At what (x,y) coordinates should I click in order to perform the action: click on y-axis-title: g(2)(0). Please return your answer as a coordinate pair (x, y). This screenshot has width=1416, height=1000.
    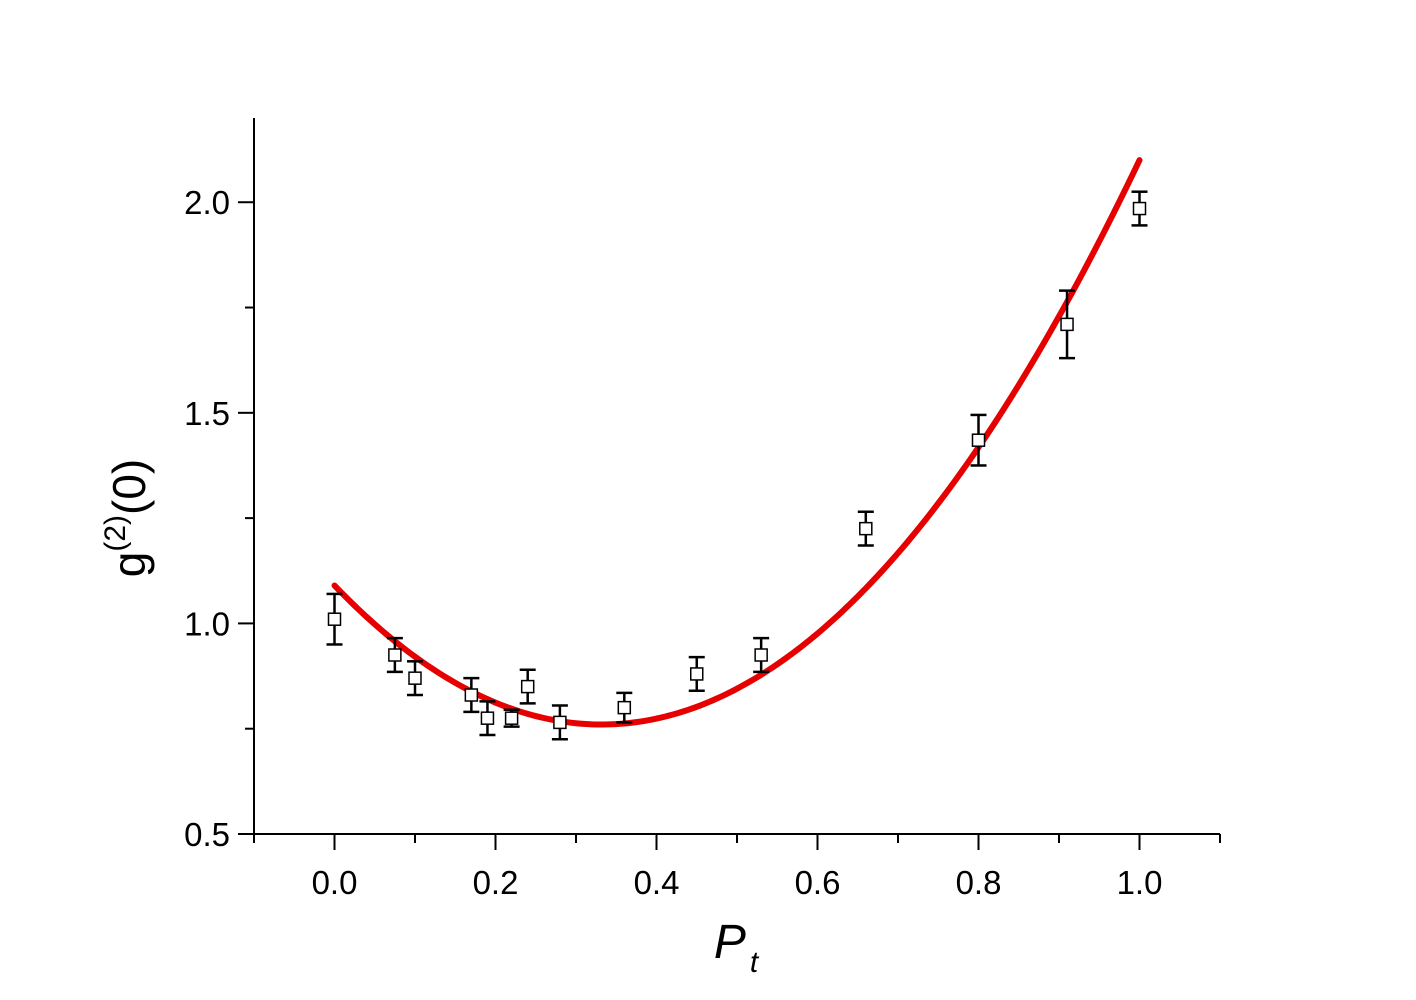
    Looking at the image, I should click on (127, 518).